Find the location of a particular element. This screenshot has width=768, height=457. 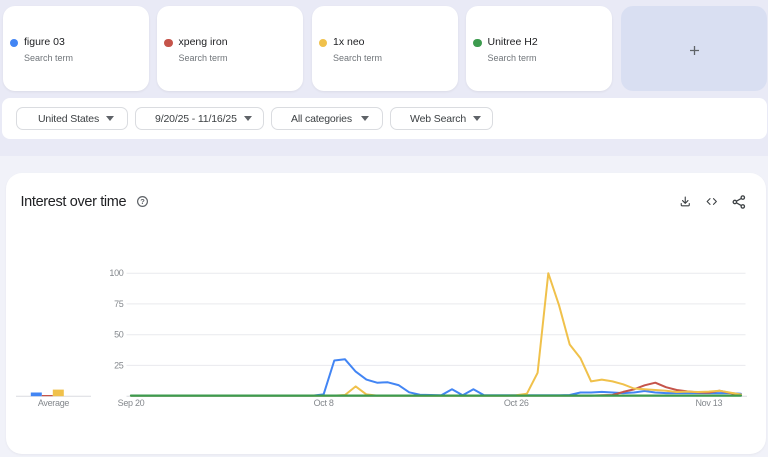

svg-text: 50 is located at coordinates (119, 334).